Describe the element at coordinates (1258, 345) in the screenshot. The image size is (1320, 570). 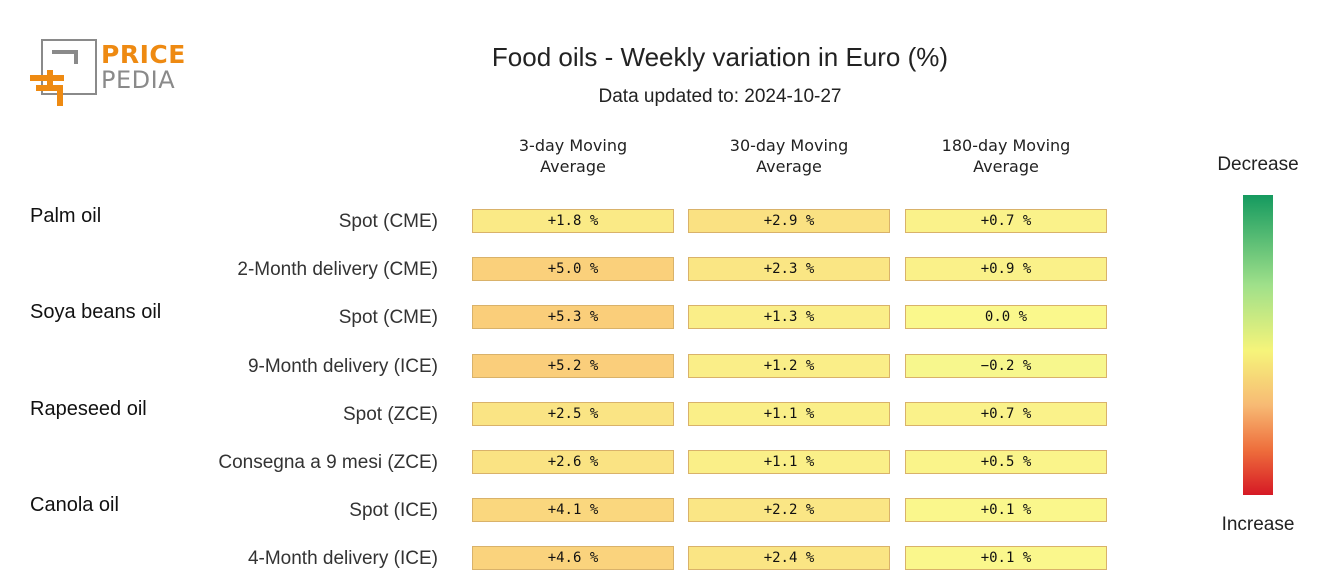
I see `color-scale-bar` at that location.